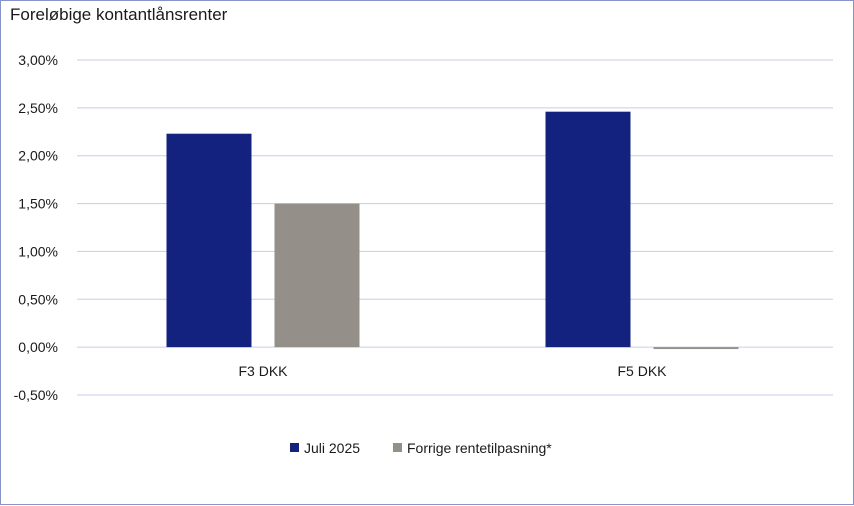 This screenshot has height=506, width=854. Describe the element at coordinates (38, 108) in the screenshot. I see `y-tick-label: 2,50%` at that location.